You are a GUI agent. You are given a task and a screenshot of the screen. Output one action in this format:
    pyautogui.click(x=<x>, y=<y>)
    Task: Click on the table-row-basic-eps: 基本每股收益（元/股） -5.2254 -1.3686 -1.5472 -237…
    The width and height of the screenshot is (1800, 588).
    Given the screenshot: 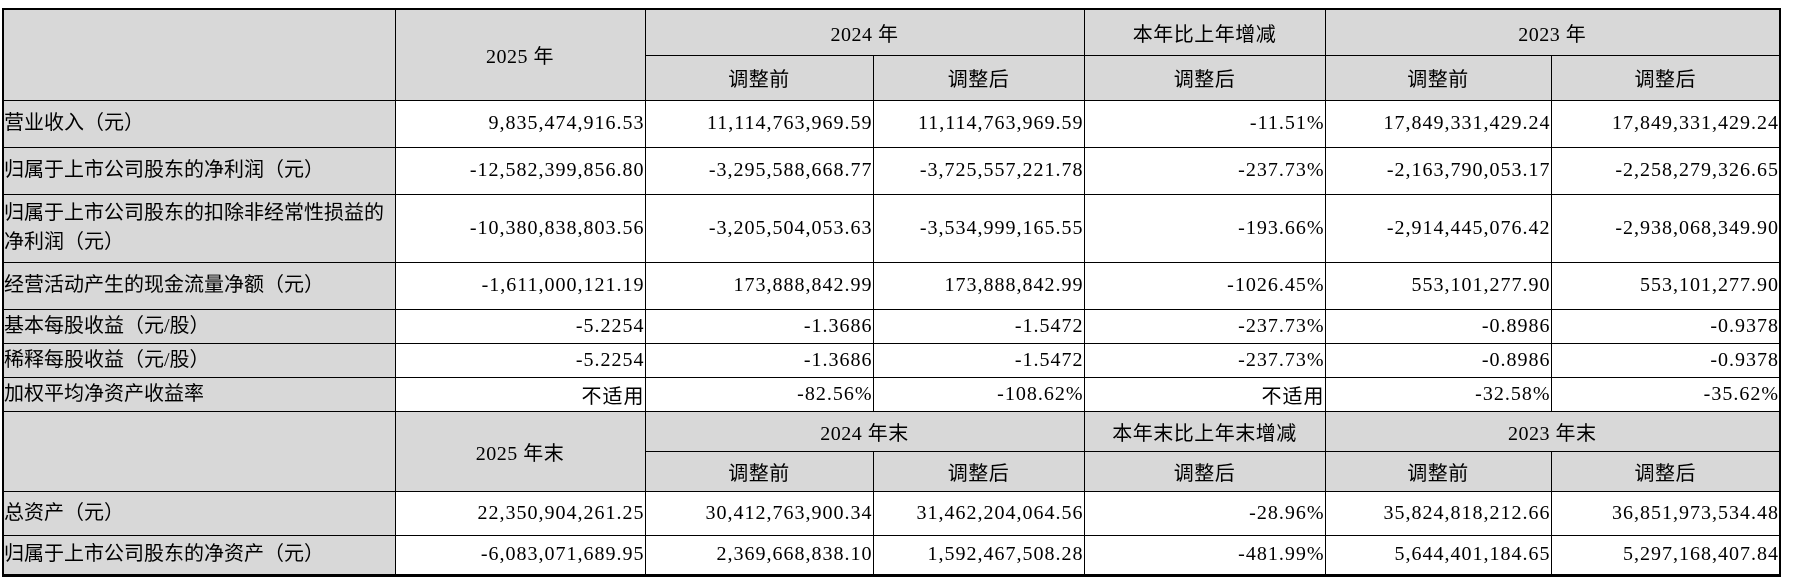 What is the action you would take?
    pyautogui.click(x=891, y=326)
    